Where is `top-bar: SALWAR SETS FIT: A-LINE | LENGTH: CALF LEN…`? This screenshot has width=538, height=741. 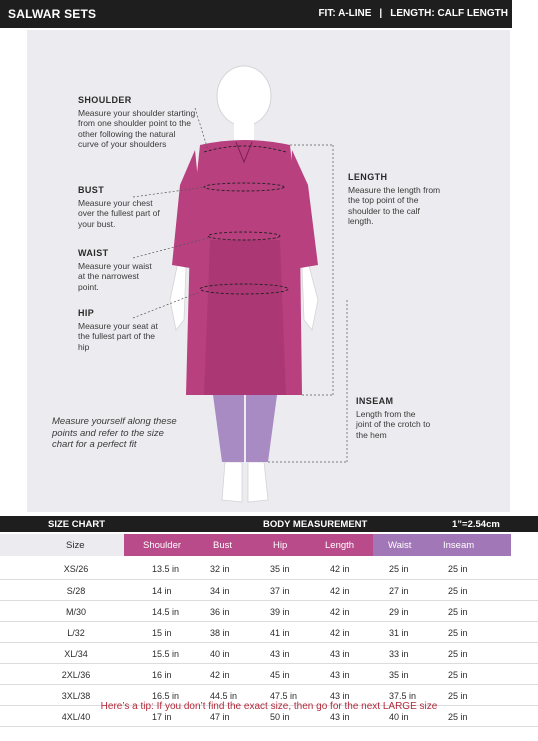 top-bar: SALWAR SETS FIT: A-LINE | LENGTH: CALF LEN… is located at coordinates (269, 14).